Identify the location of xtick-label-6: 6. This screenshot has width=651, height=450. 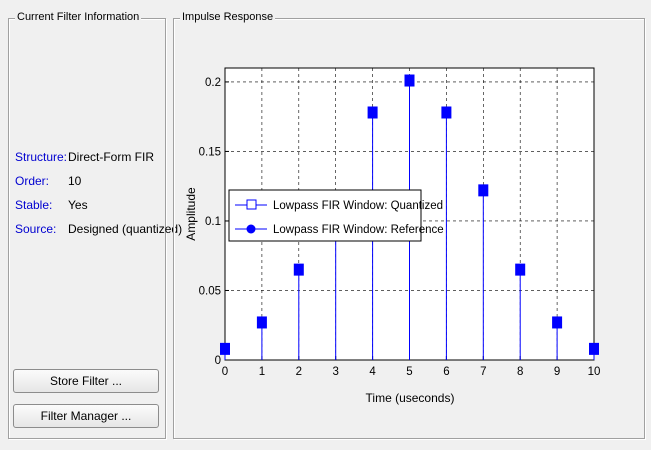
(446, 372).